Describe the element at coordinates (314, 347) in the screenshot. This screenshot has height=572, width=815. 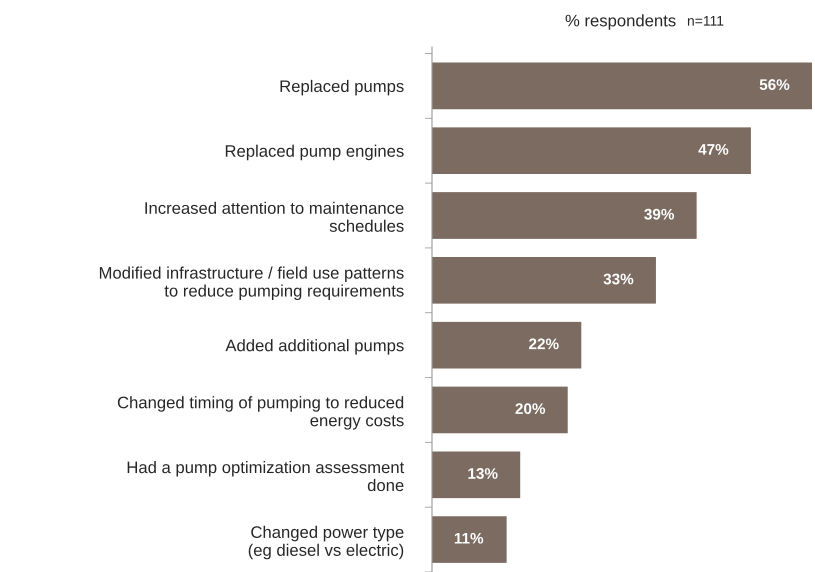
I see `y-tick-label: Added additional pumps` at that location.